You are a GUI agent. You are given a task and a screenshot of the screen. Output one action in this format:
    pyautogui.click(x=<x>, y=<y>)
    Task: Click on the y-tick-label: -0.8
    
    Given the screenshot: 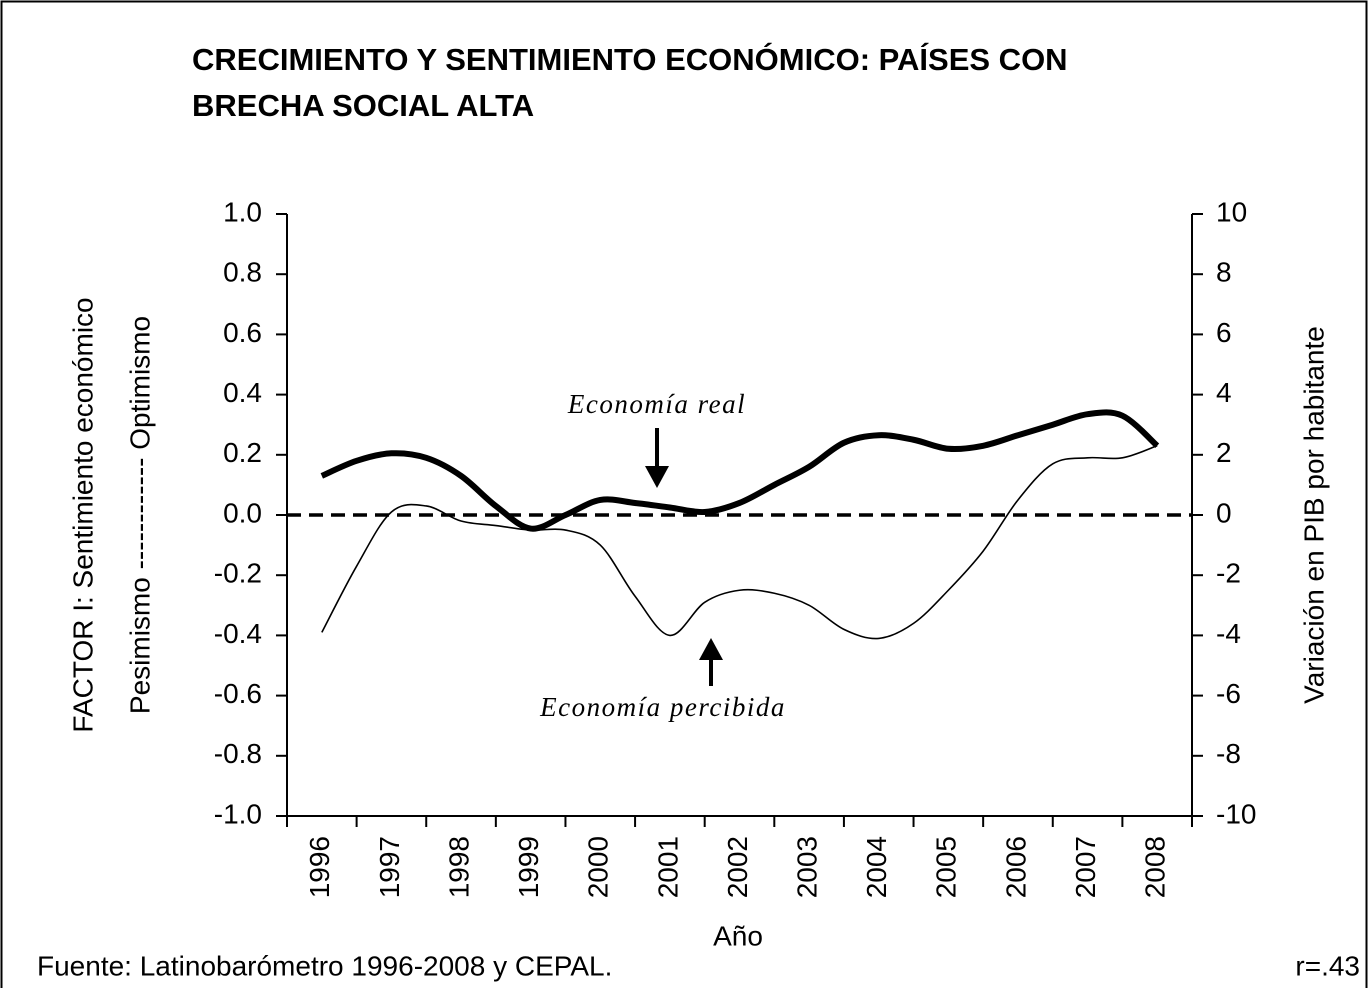 What is the action you would take?
    pyautogui.click(x=238, y=753)
    